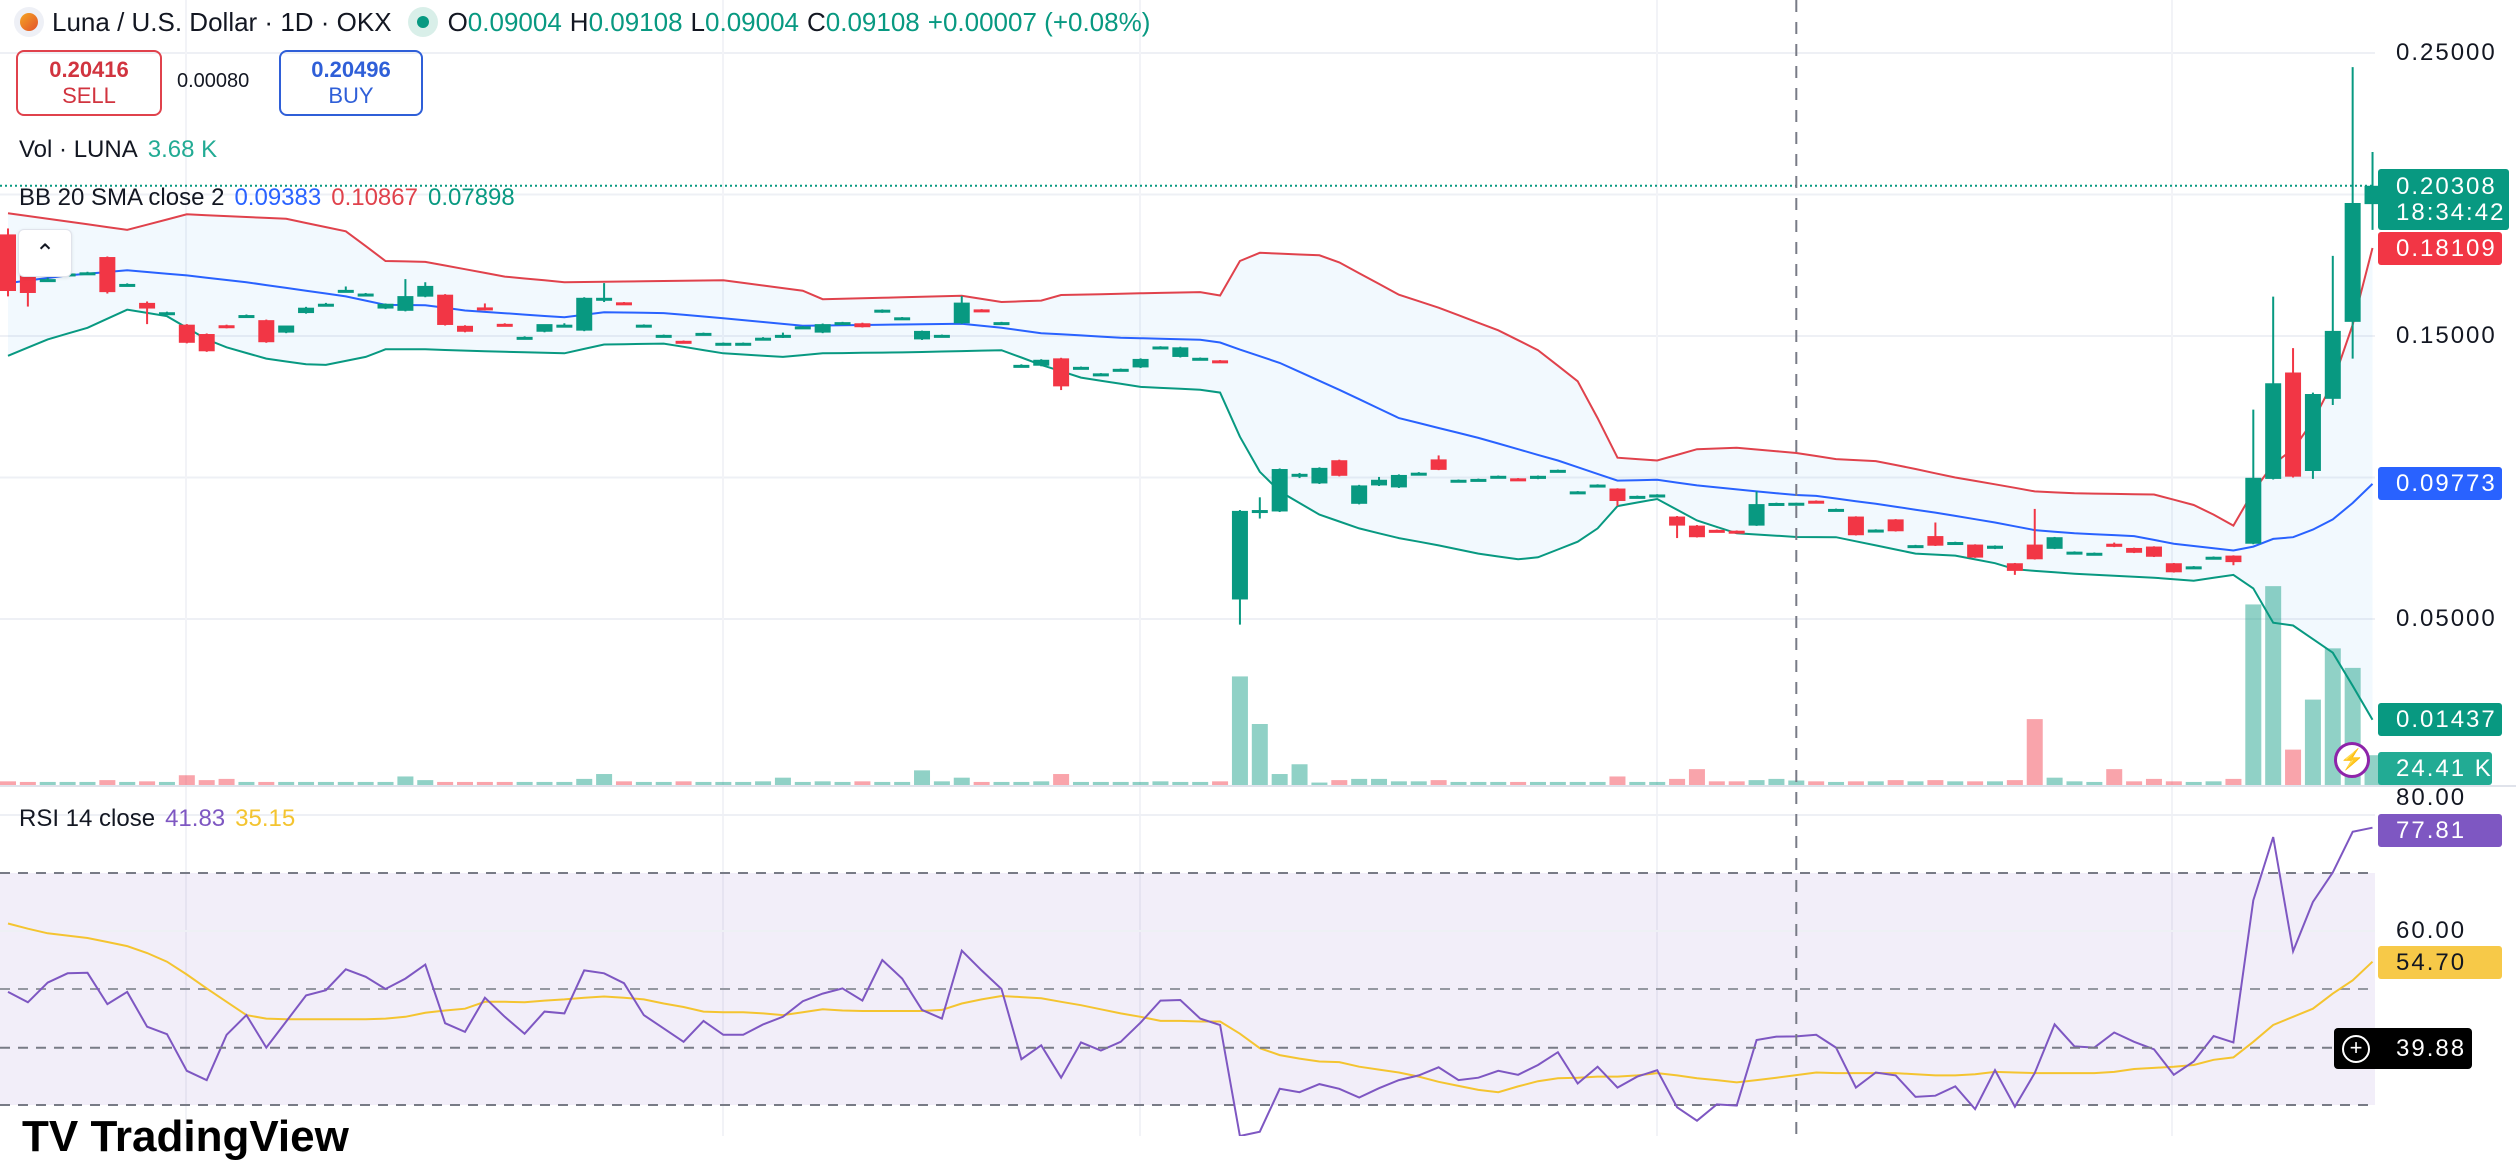 Image resolution: width=2516 pixels, height=1162 pixels. What do you see at coordinates (157, 819) in the screenshot?
I see `rsi-legend: RSI 14 close 41.83 35.15` at bounding box center [157, 819].